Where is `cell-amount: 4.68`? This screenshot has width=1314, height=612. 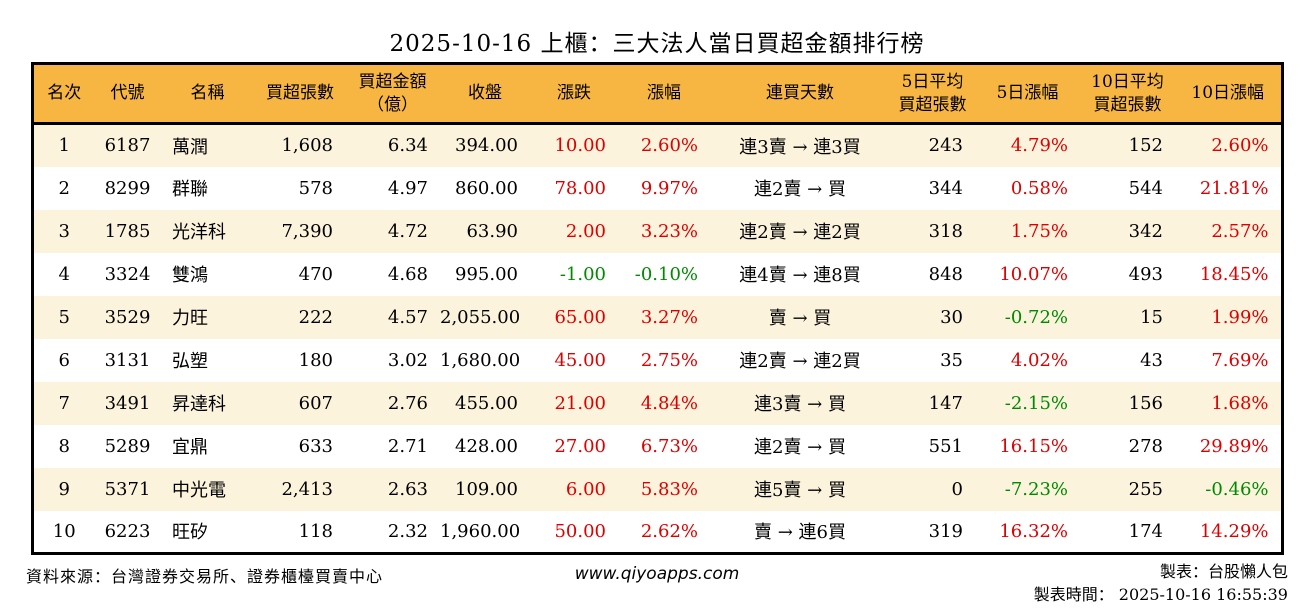 cell-amount: 4.68 is located at coordinates (407, 274).